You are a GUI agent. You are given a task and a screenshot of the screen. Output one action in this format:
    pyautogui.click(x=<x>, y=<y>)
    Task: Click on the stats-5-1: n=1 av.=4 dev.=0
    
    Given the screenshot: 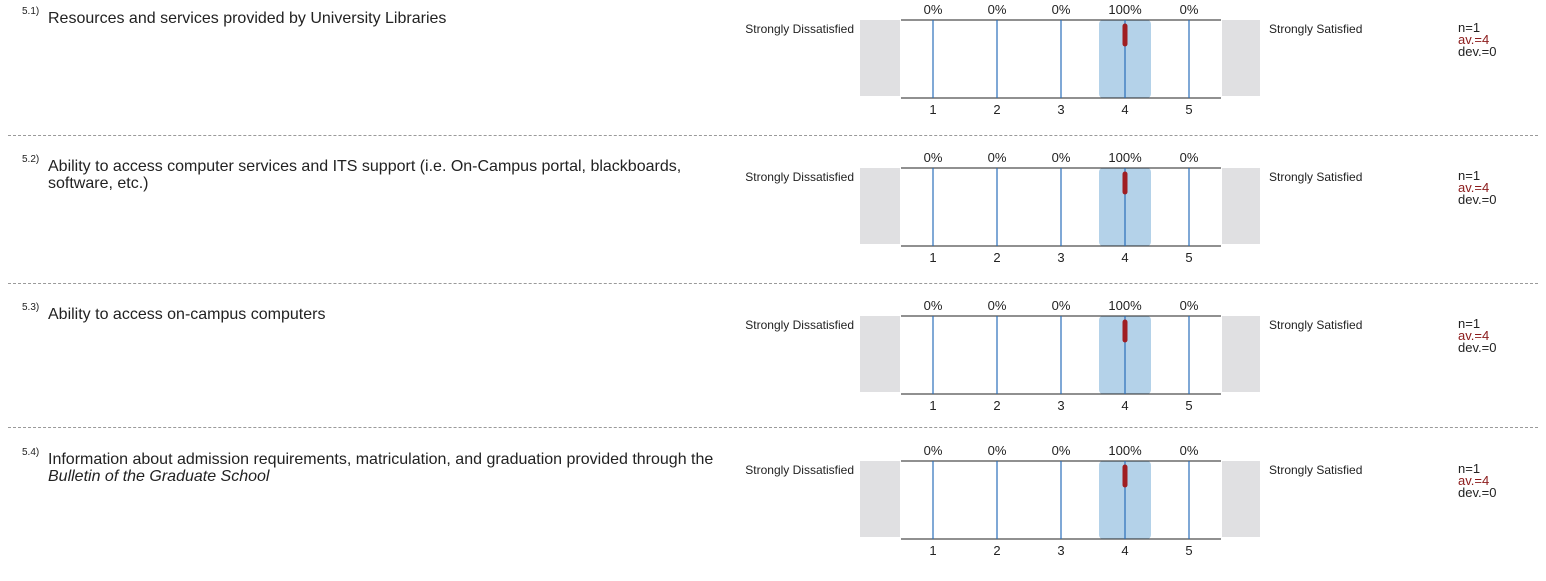 What is the action you would take?
    pyautogui.click(x=1477, y=39)
    